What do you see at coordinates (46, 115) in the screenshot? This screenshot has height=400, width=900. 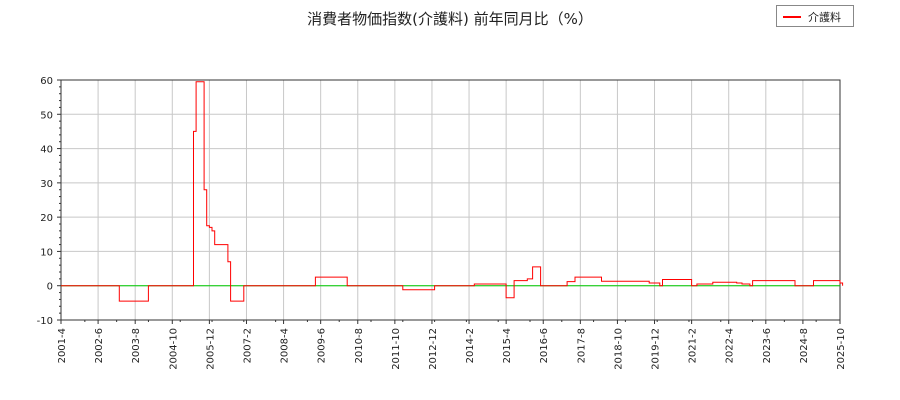 I see `y-tick-label: 50` at bounding box center [46, 115].